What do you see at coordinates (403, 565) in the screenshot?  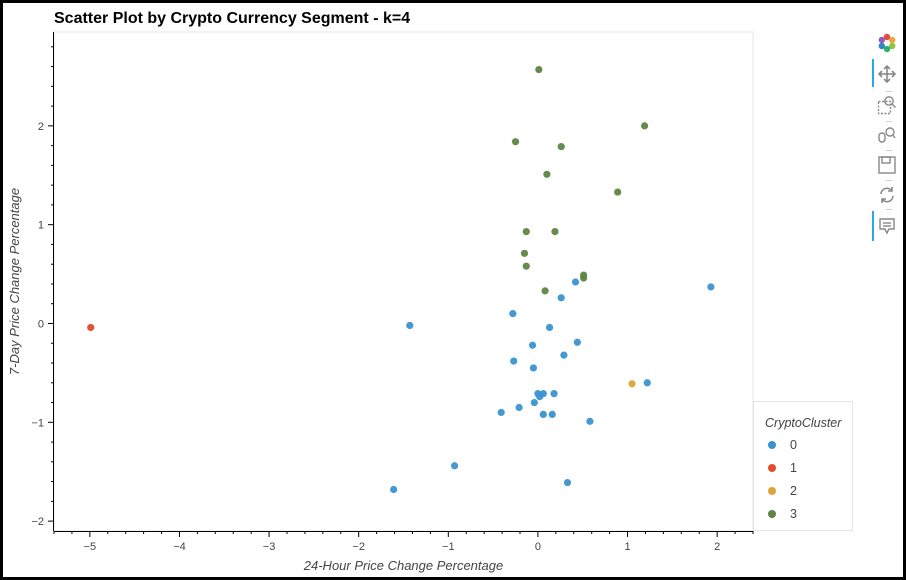 I see `x-axis-label: 24-Hour Price Change Percentage` at bounding box center [403, 565].